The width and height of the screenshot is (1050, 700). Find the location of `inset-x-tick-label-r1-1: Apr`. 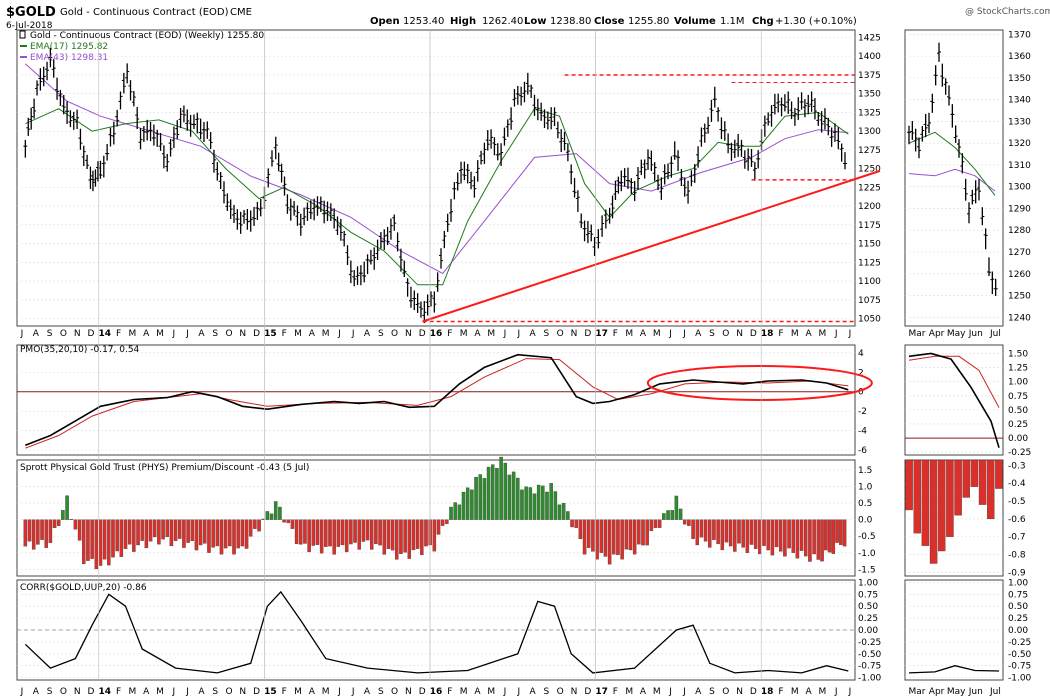

inset-x-tick-label-r1-1: Apr is located at coordinates (937, 692).